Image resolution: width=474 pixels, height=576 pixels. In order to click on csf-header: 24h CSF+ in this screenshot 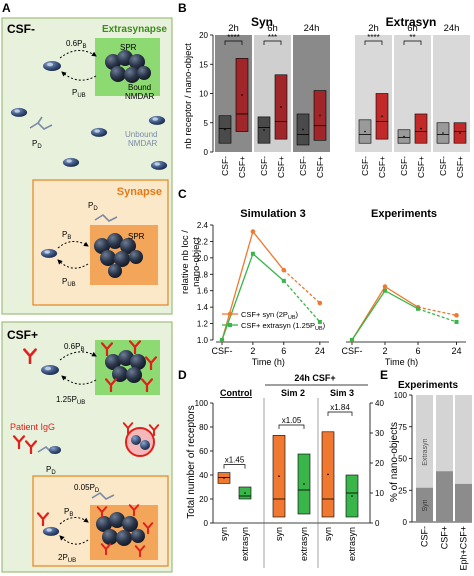, I will do `click(314, 378)`.